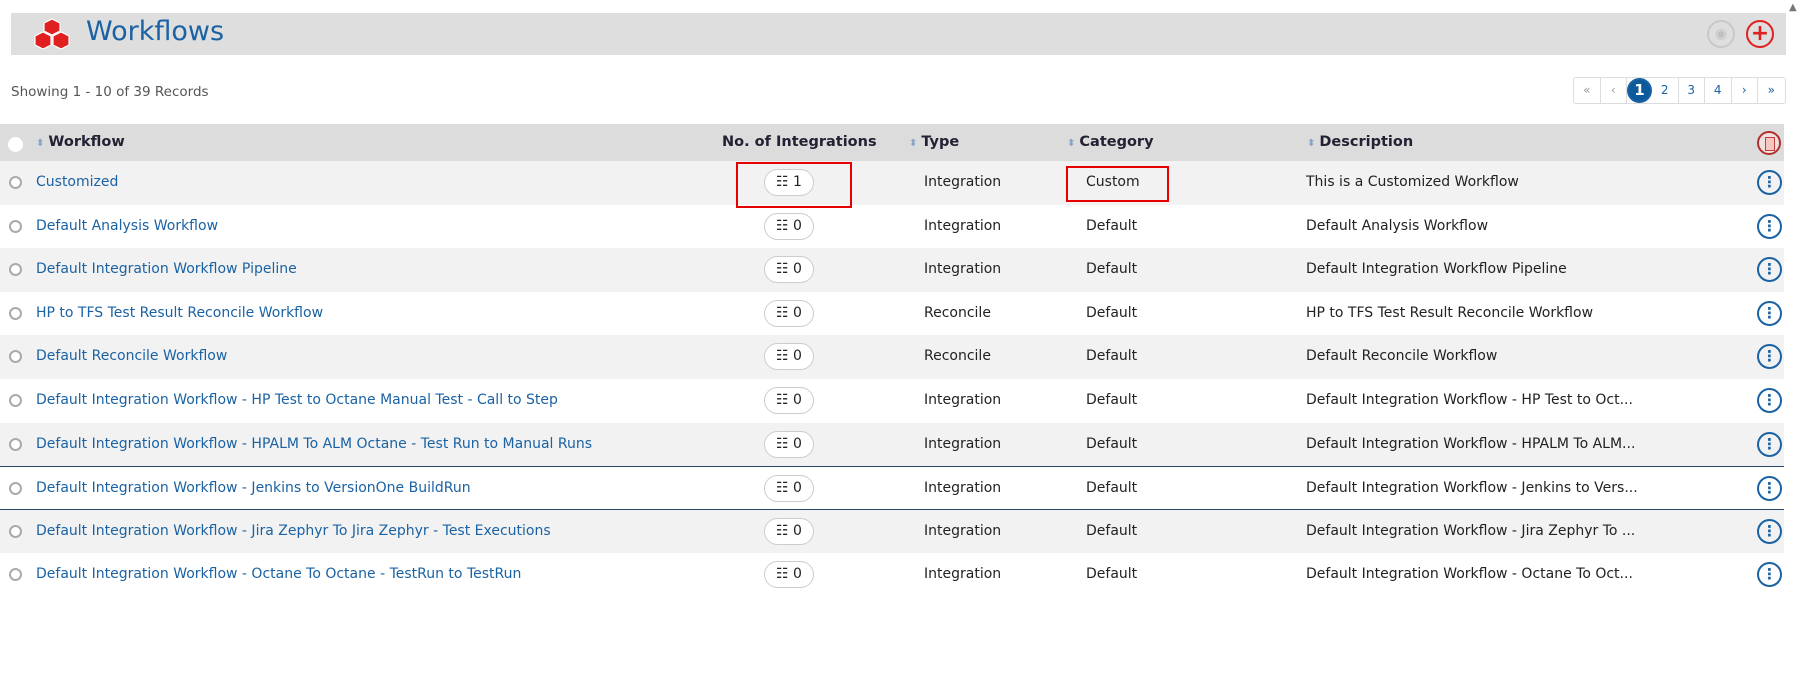  I want to click on add-workflow-button: +, so click(1760, 34).